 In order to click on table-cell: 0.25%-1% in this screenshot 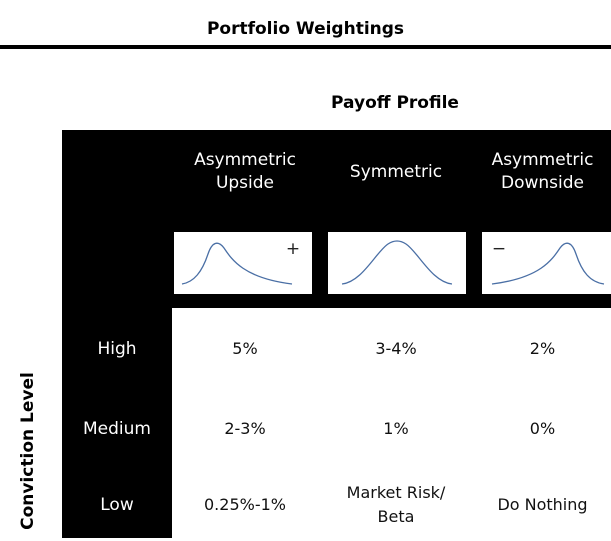, I will do `click(245, 504)`.